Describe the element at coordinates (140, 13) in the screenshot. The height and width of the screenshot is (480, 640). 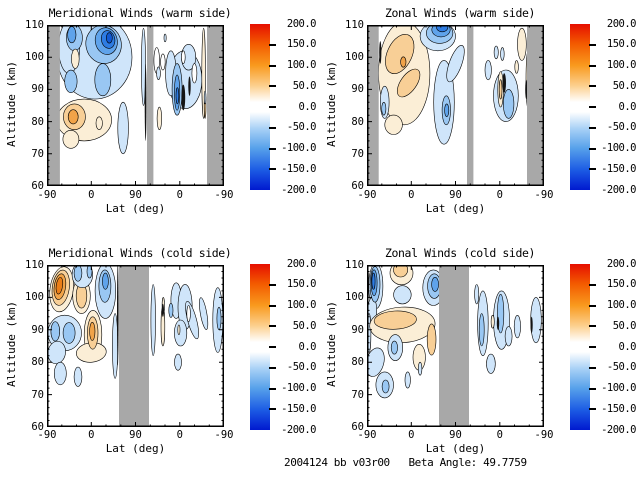
I see `panel-title: Meridional Winds (warm side)` at that location.